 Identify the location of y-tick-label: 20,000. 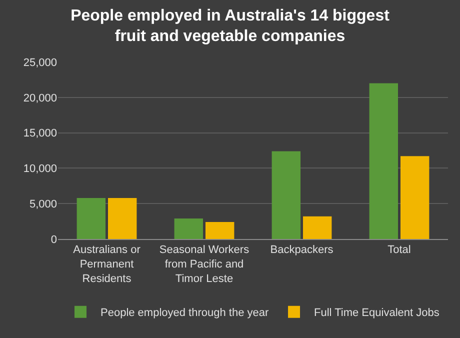
(40, 98).